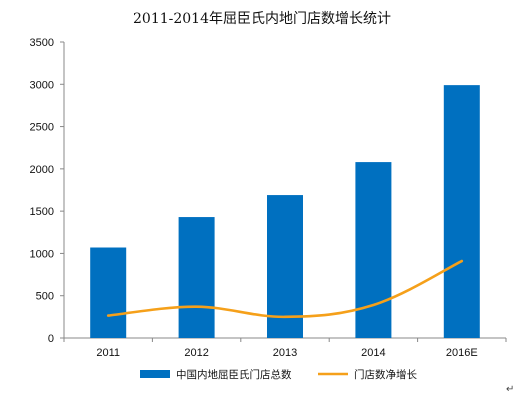 This screenshot has height=401, width=524. What do you see at coordinates (51, 339) in the screenshot?
I see `y-tick-label: 0` at bounding box center [51, 339].